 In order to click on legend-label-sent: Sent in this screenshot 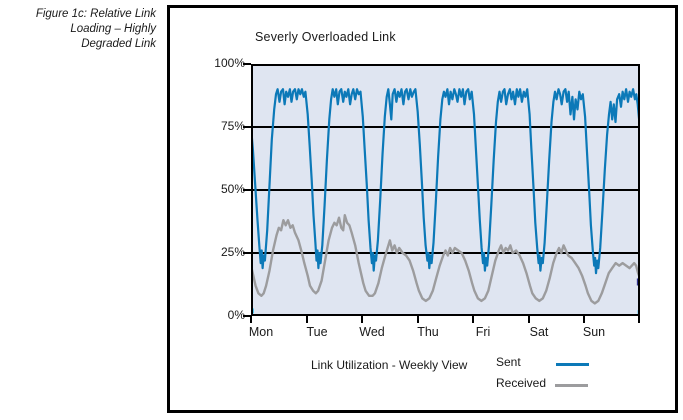, I will do `click(508, 362)`.